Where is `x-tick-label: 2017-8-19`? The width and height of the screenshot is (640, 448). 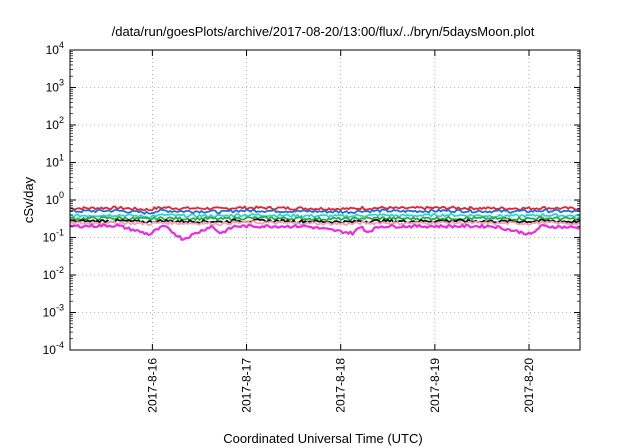
x-tick-label: 2017-8-19 is located at coordinates (435, 385).